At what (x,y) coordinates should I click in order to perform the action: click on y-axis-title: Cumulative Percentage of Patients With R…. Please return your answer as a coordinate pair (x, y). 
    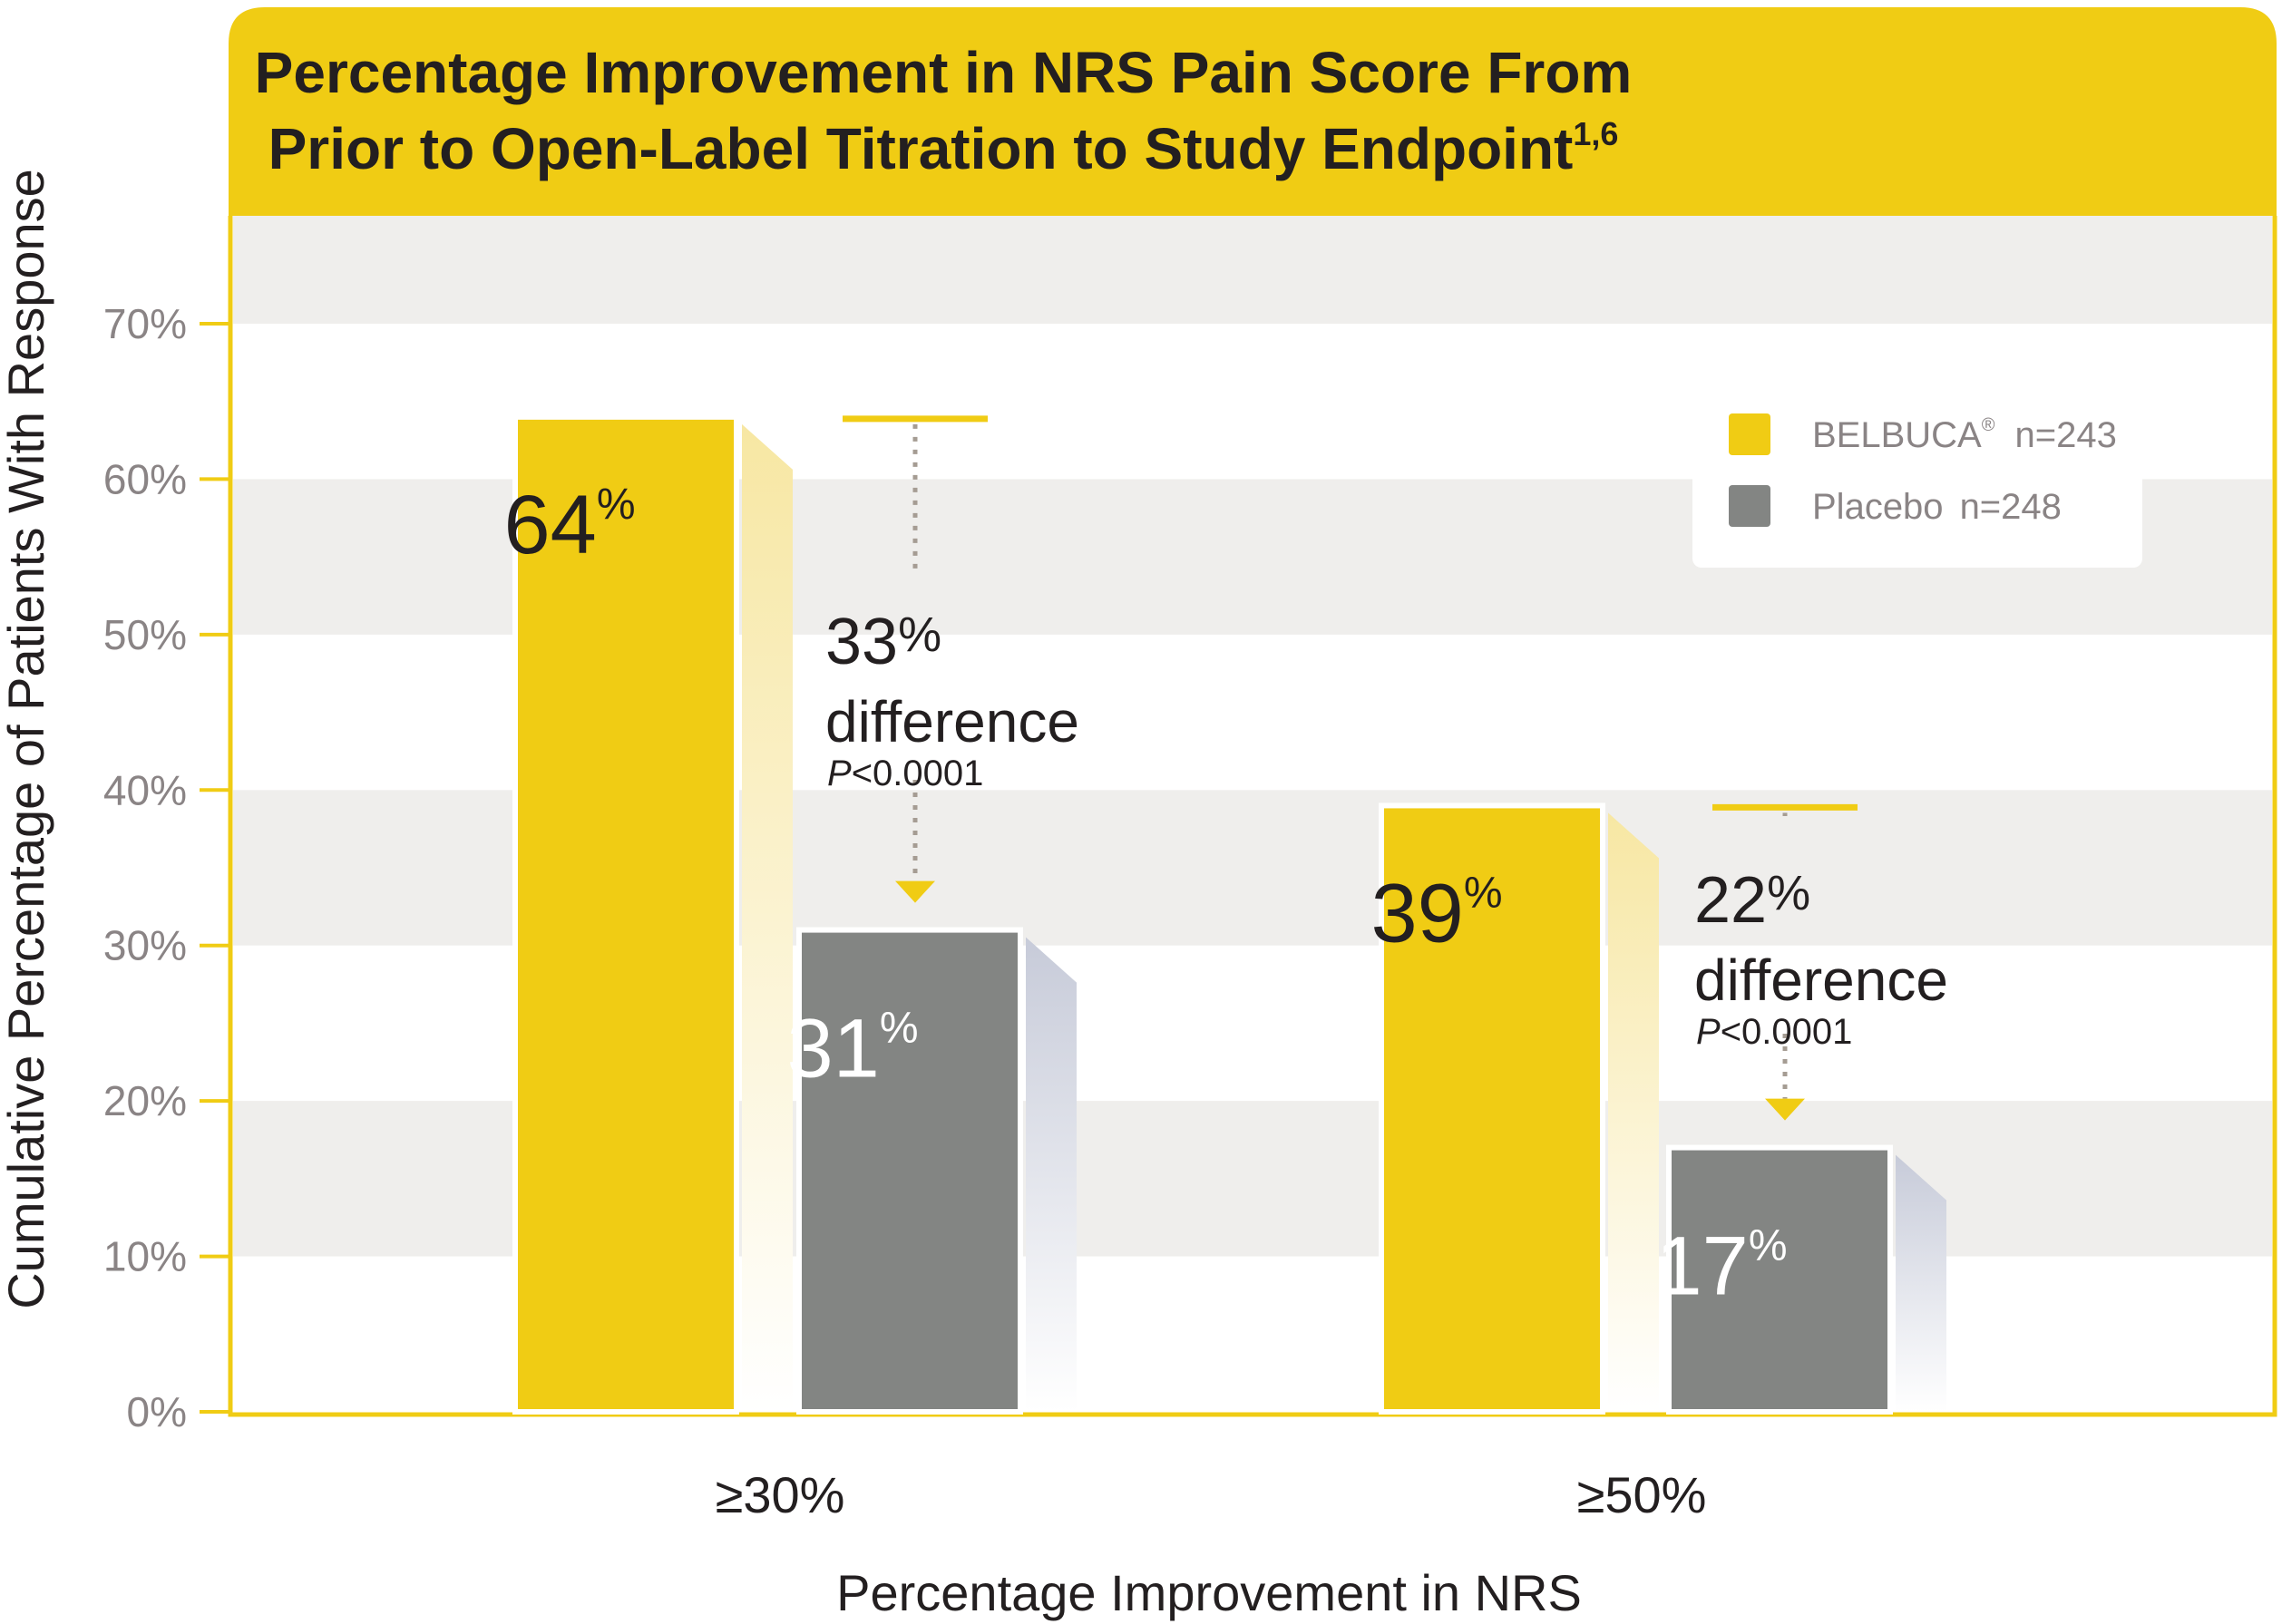
    Looking at the image, I should click on (27, 739).